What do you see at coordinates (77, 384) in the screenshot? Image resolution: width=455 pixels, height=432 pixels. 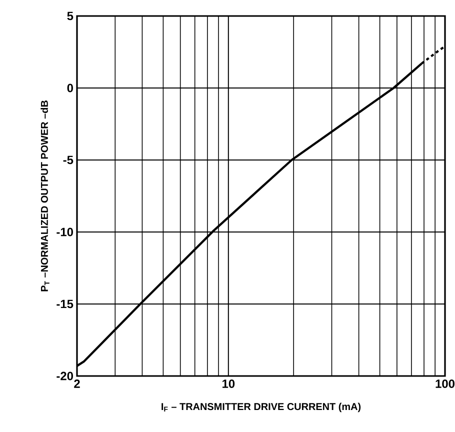 I see `x-tick-label: 2` at bounding box center [77, 384].